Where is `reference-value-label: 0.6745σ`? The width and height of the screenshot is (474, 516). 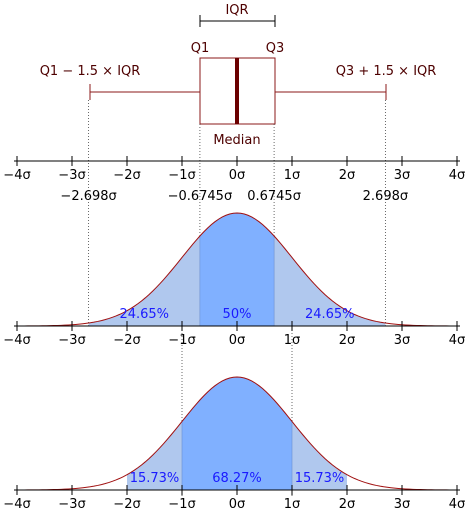 reference-value-label: 0.6745σ is located at coordinates (274, 196).